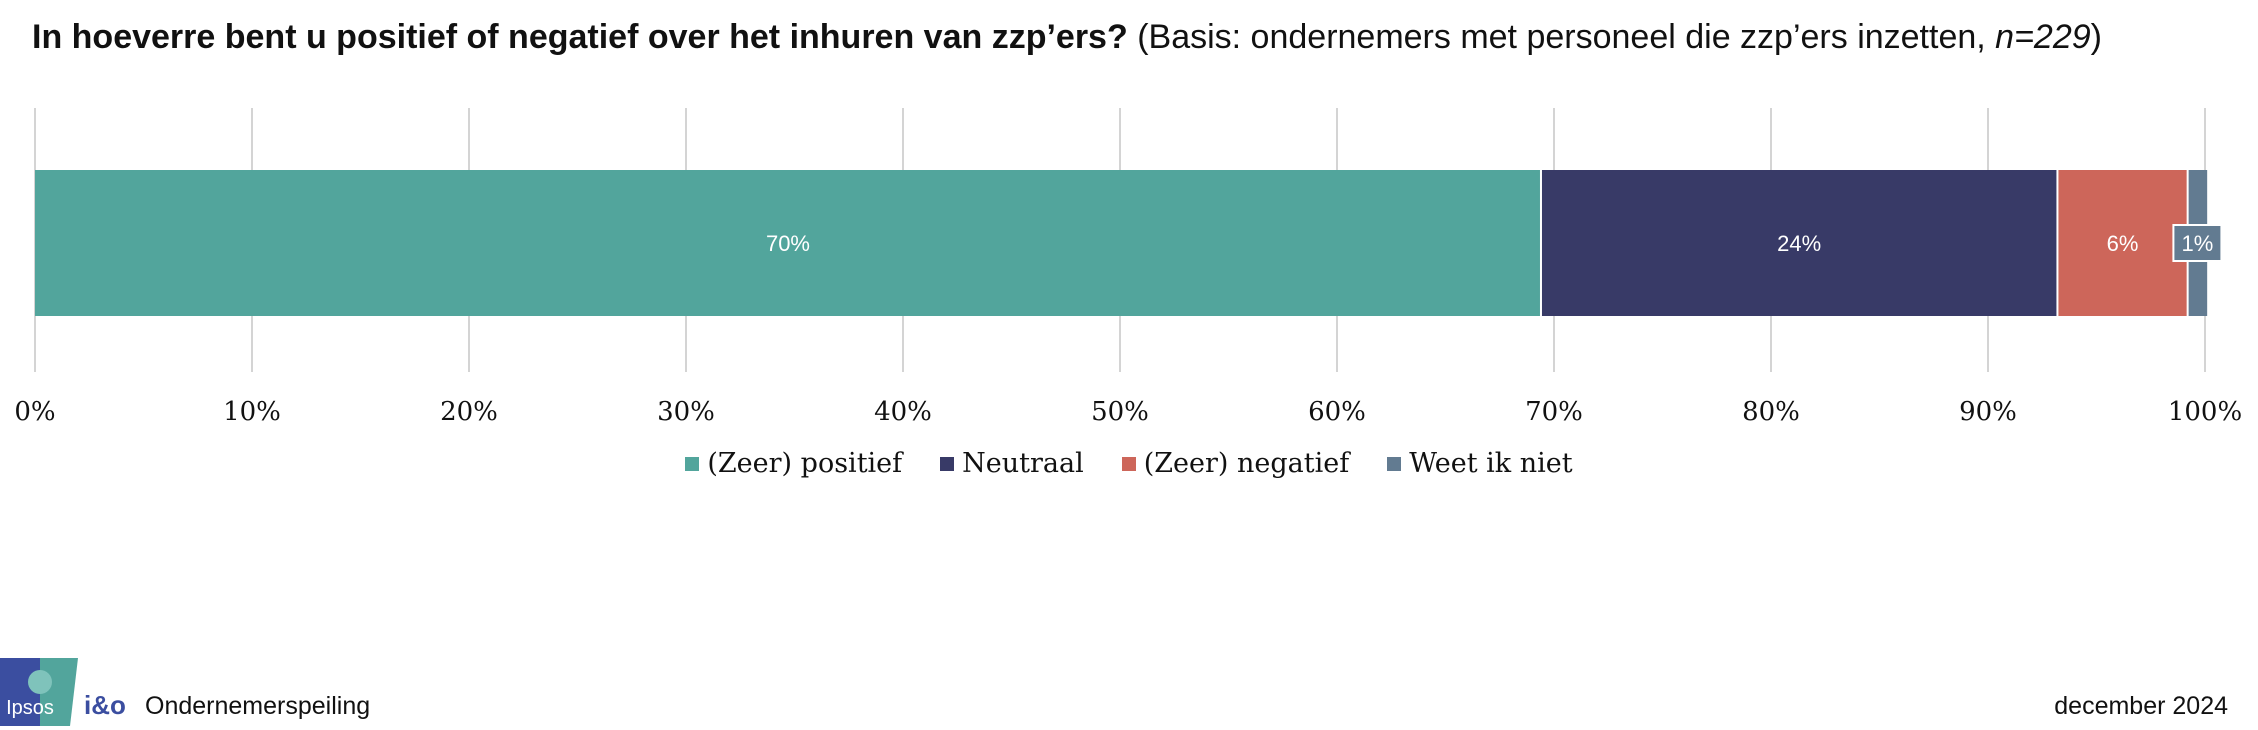 The height and width of the screenshot is (730, 2258). I want to click on x-tick-label: 80%, so click(1771, 412).